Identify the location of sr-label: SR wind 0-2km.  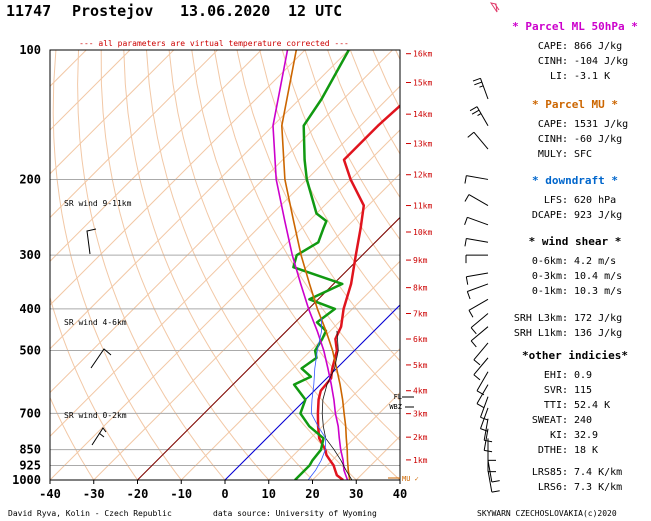
(95, 415).